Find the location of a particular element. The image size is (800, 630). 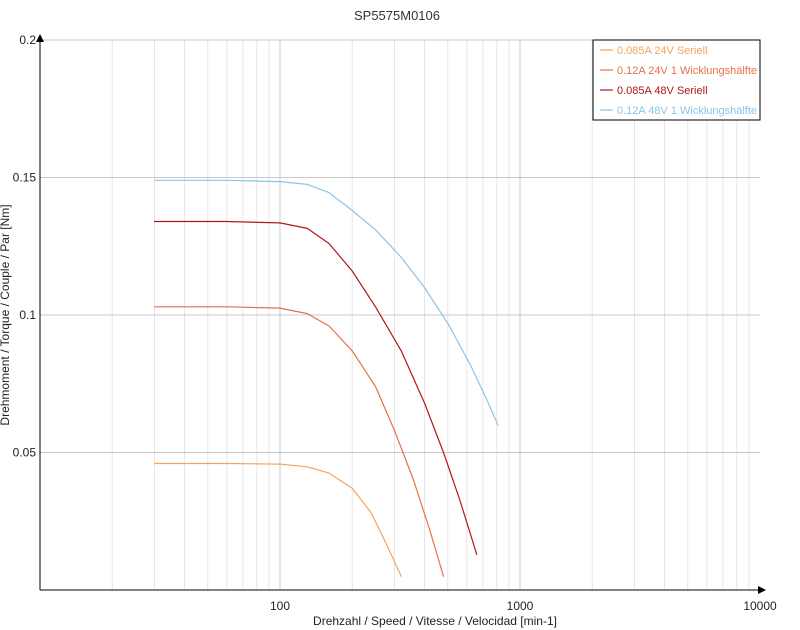

legend-entry-3: 0.085A 48V Seriell is located at coordinates (662, 91).